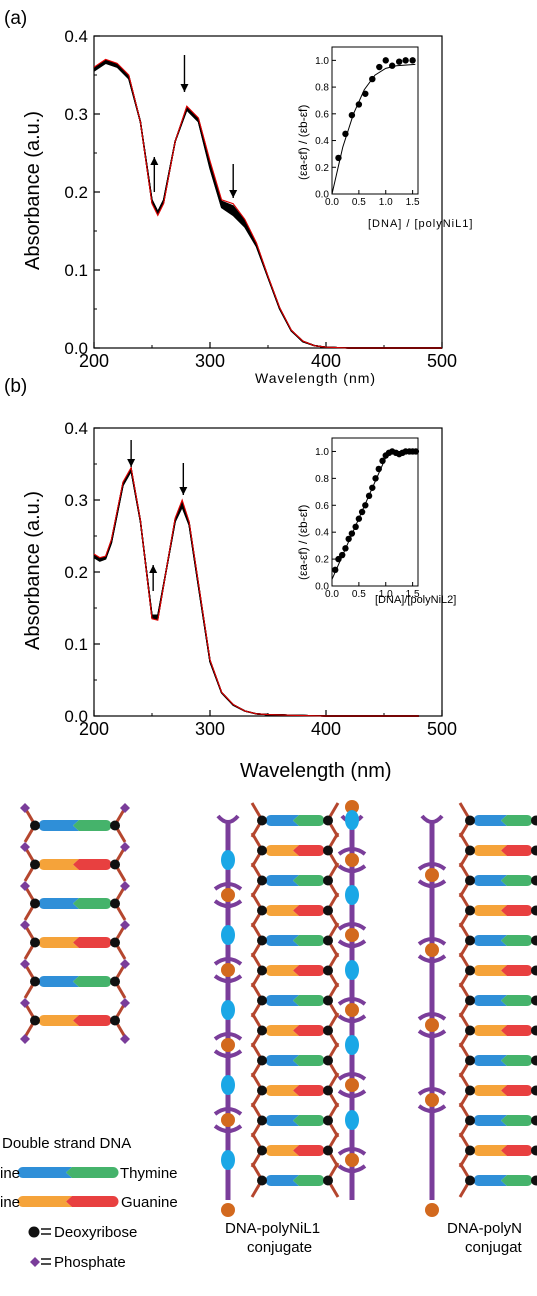  What do you see at coordinates (228, 819) in the screenshot?
I see `conj1-strand-left-cup` at bounding box center [228, 819].